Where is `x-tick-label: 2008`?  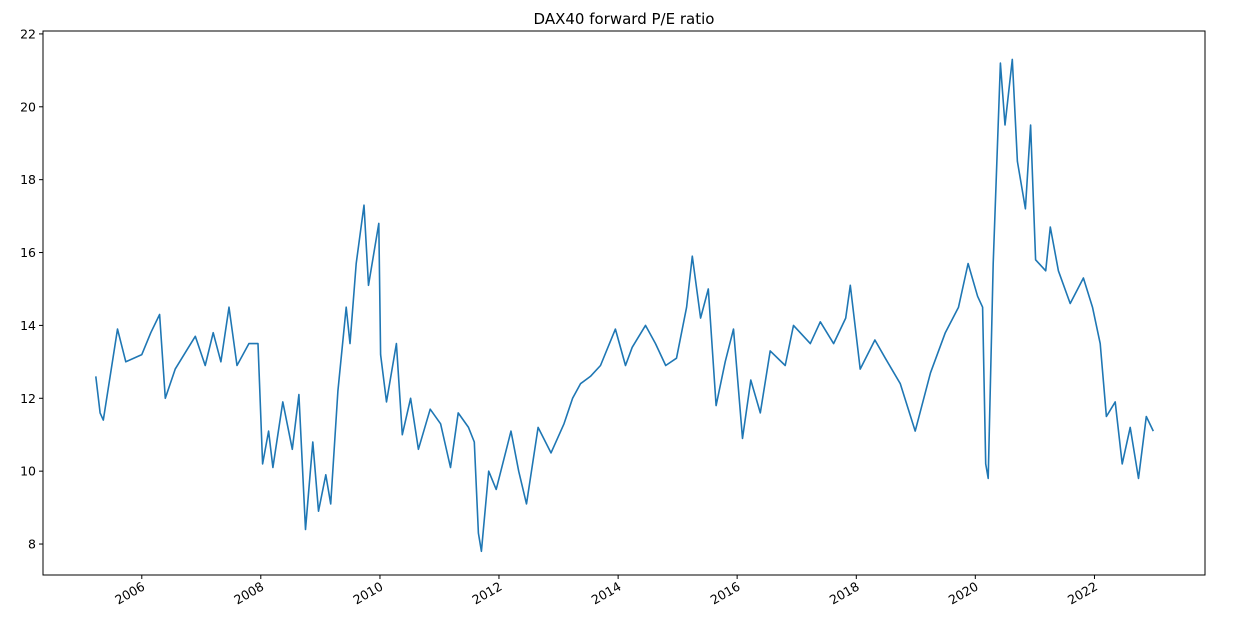
x-tick-label: 2008 is located at coordinates (248, 593).